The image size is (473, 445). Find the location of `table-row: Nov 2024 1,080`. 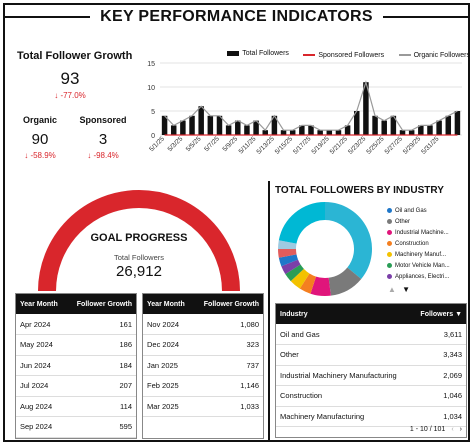

table-row: Nov 2024 1,080 is located at coordinates (203, 324).